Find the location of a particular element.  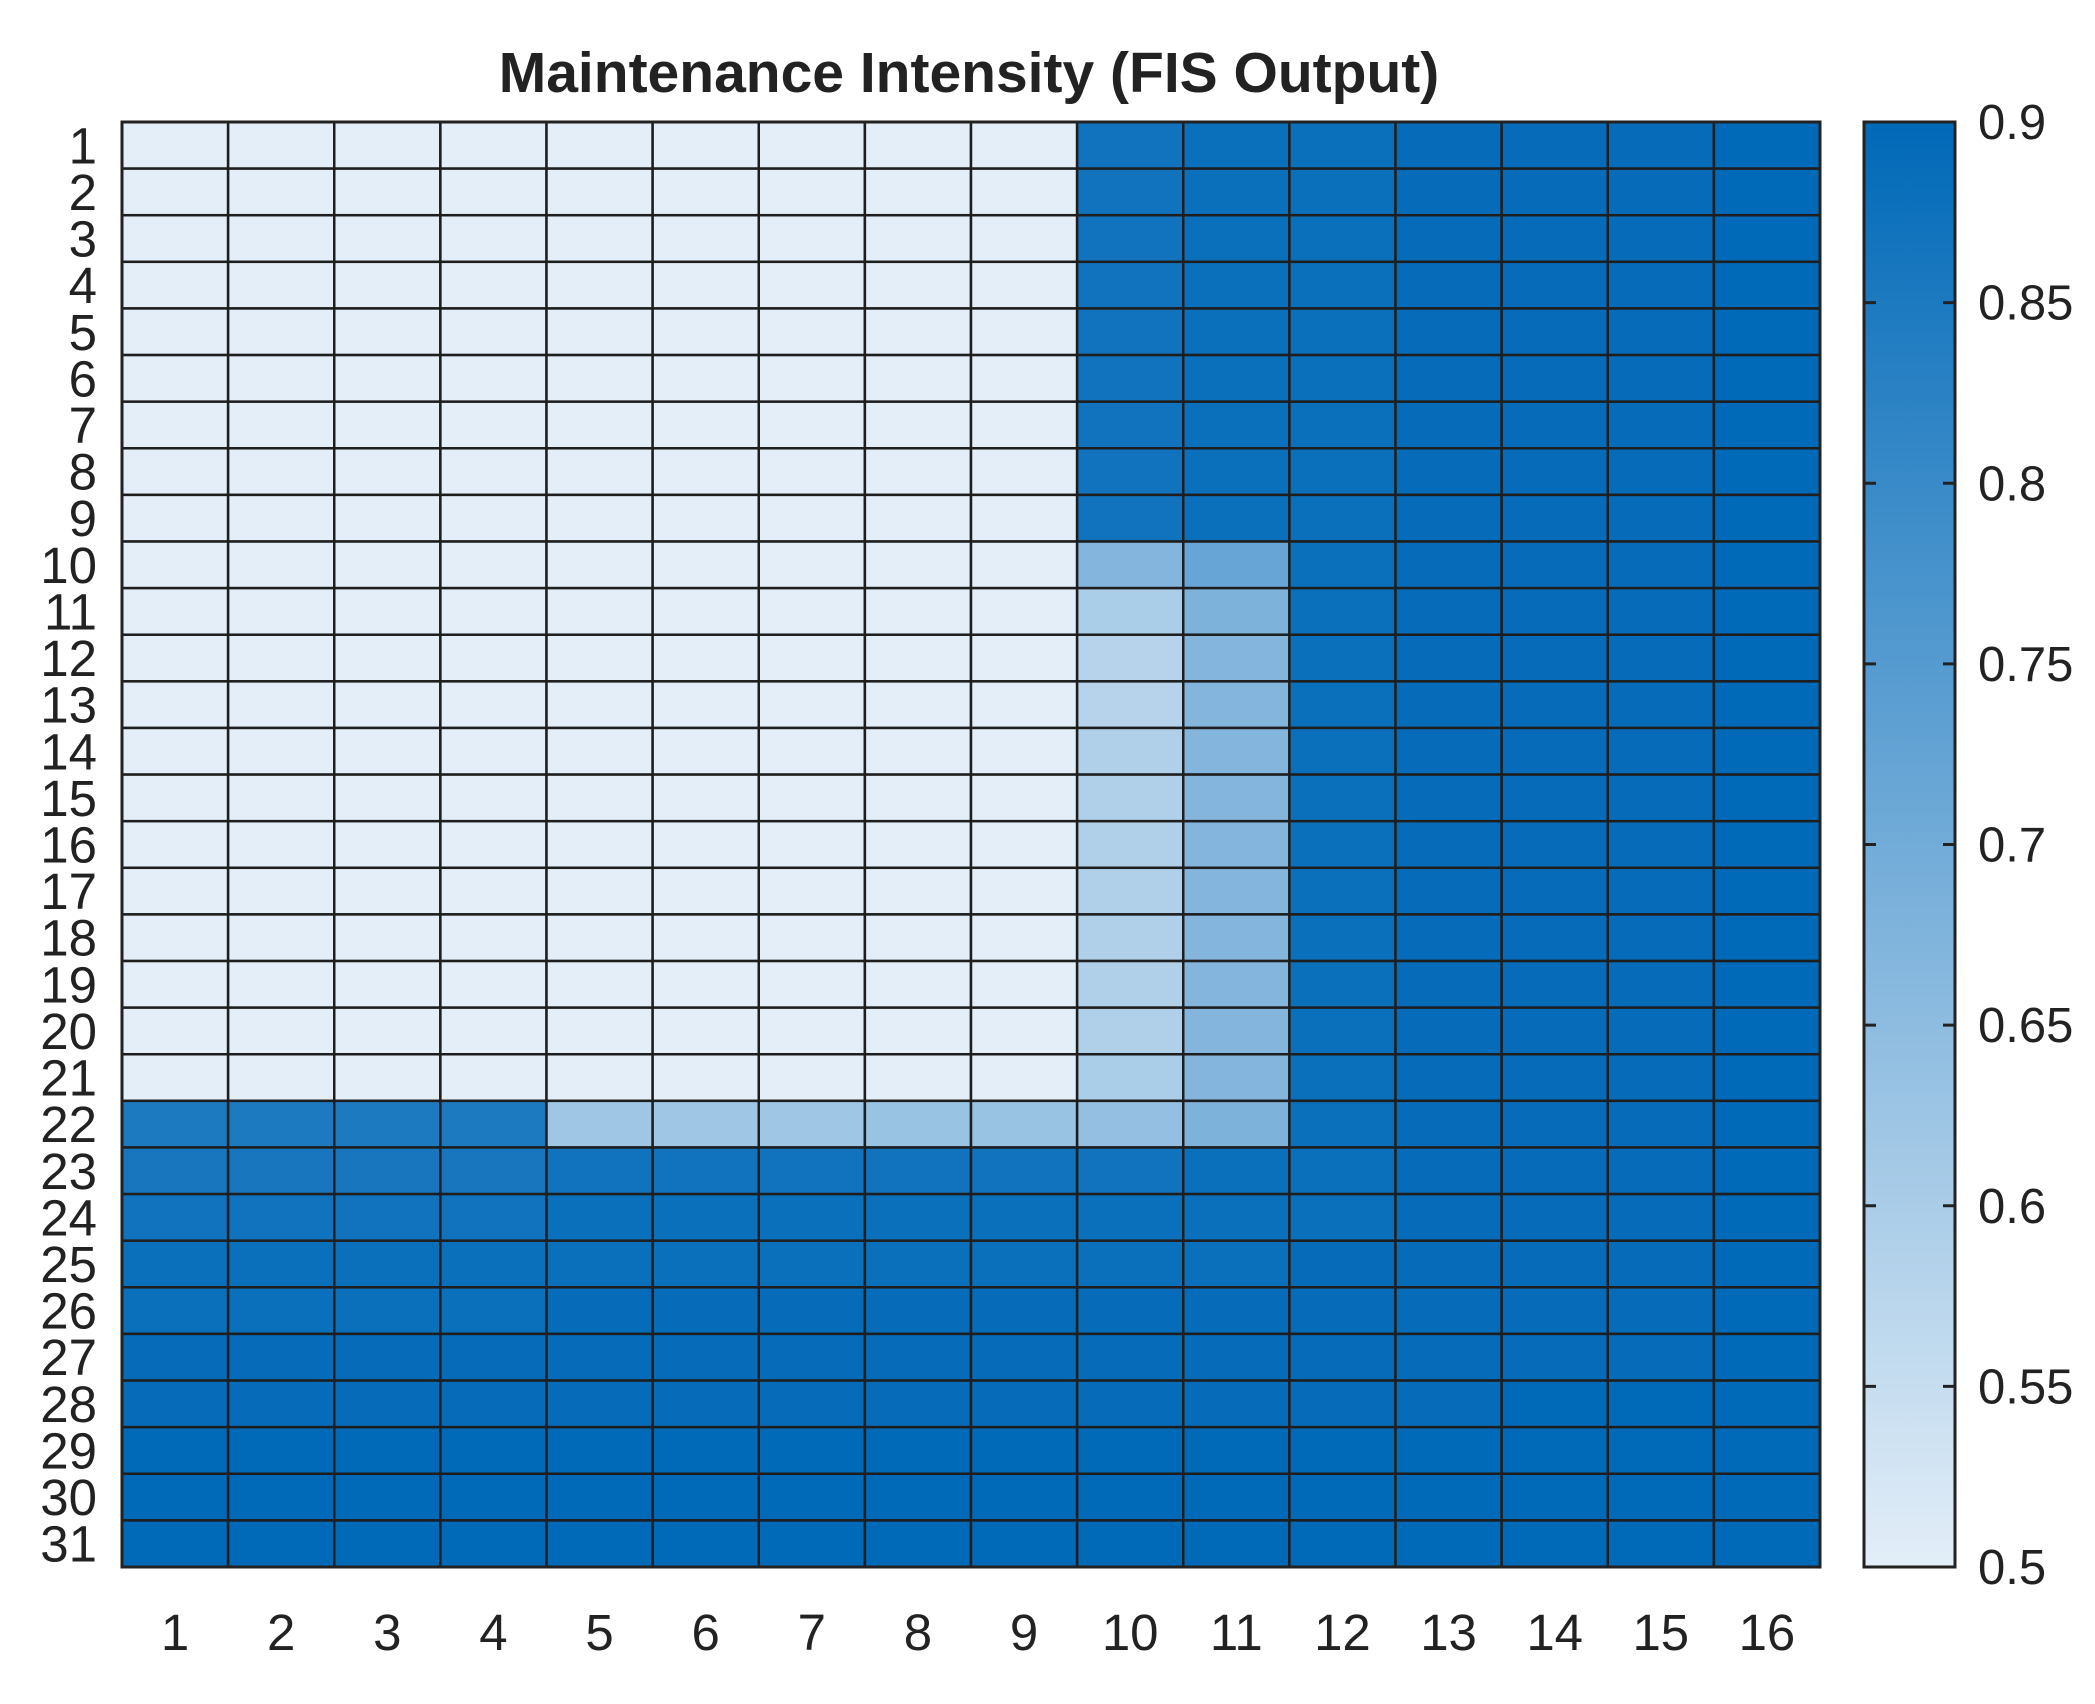

x-tick-label: 4 is located at coordinates (493, 1632).